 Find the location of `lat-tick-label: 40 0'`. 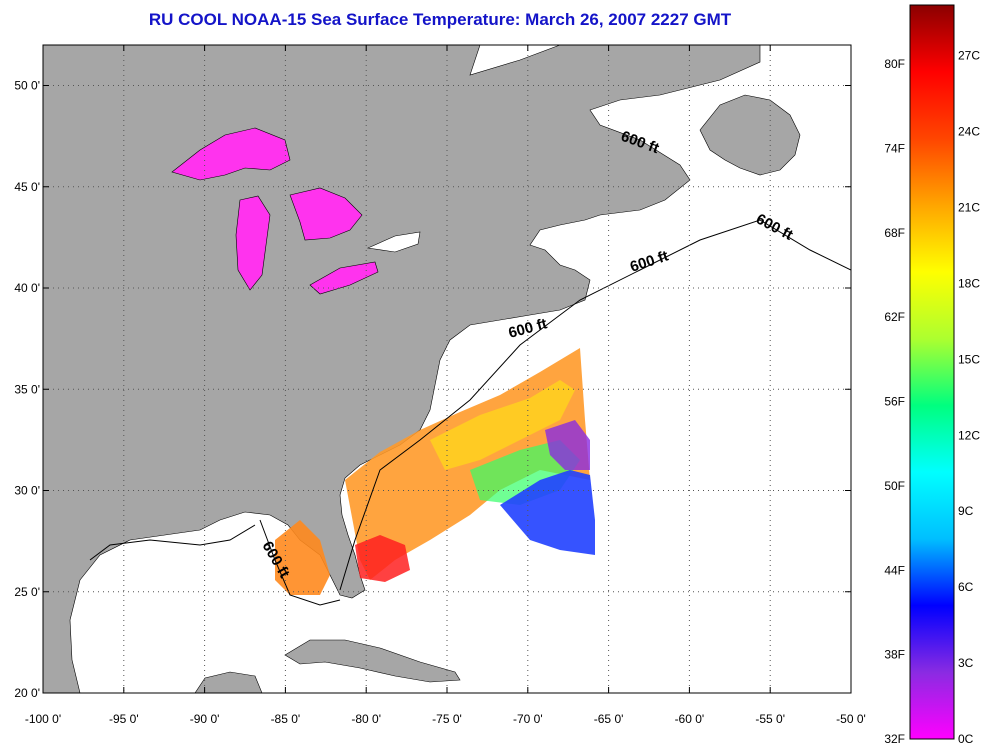

lat-tick-label: 40 0' is located at coordinates (27, 288).